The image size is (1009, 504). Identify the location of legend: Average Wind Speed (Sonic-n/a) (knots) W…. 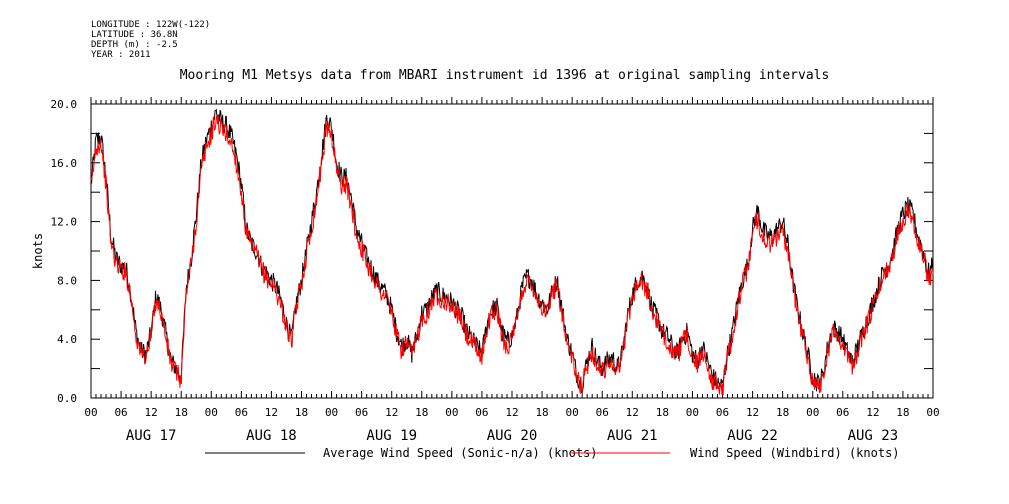
(552, 453).